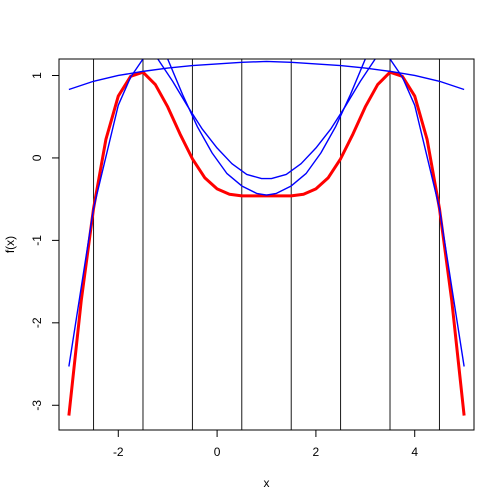 The width and height of the screenshot is (504, 504). I want to click on y-axis: -3 -2 -1 0 1, so click(45, 241).